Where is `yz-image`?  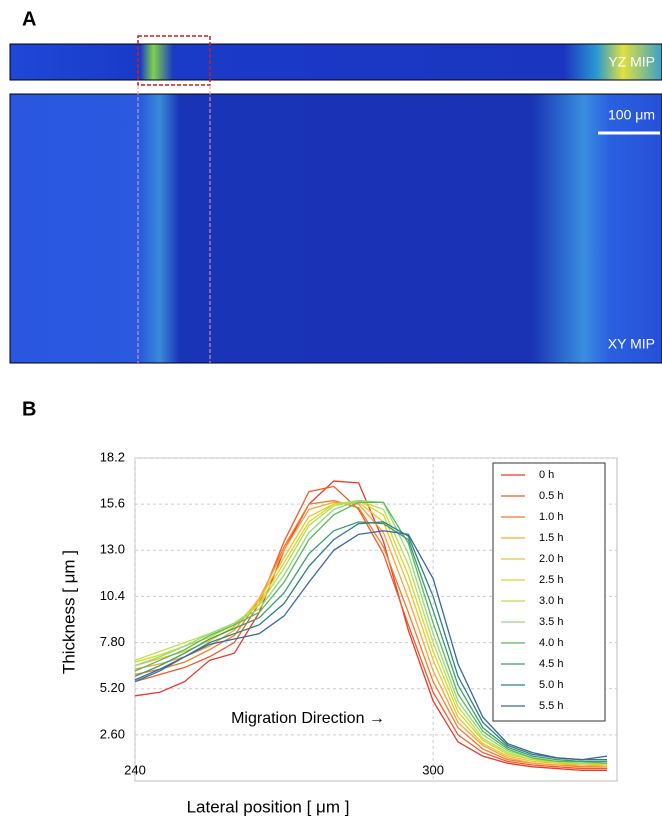 yz-image is located at coordinates (335, 62).